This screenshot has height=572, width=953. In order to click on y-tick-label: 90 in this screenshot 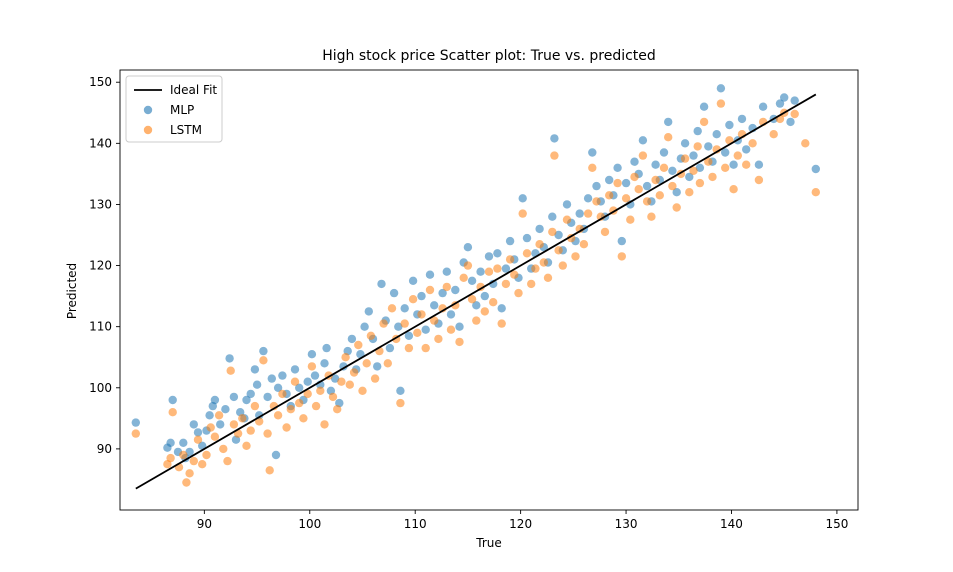, I will do `click(104, 449)`.